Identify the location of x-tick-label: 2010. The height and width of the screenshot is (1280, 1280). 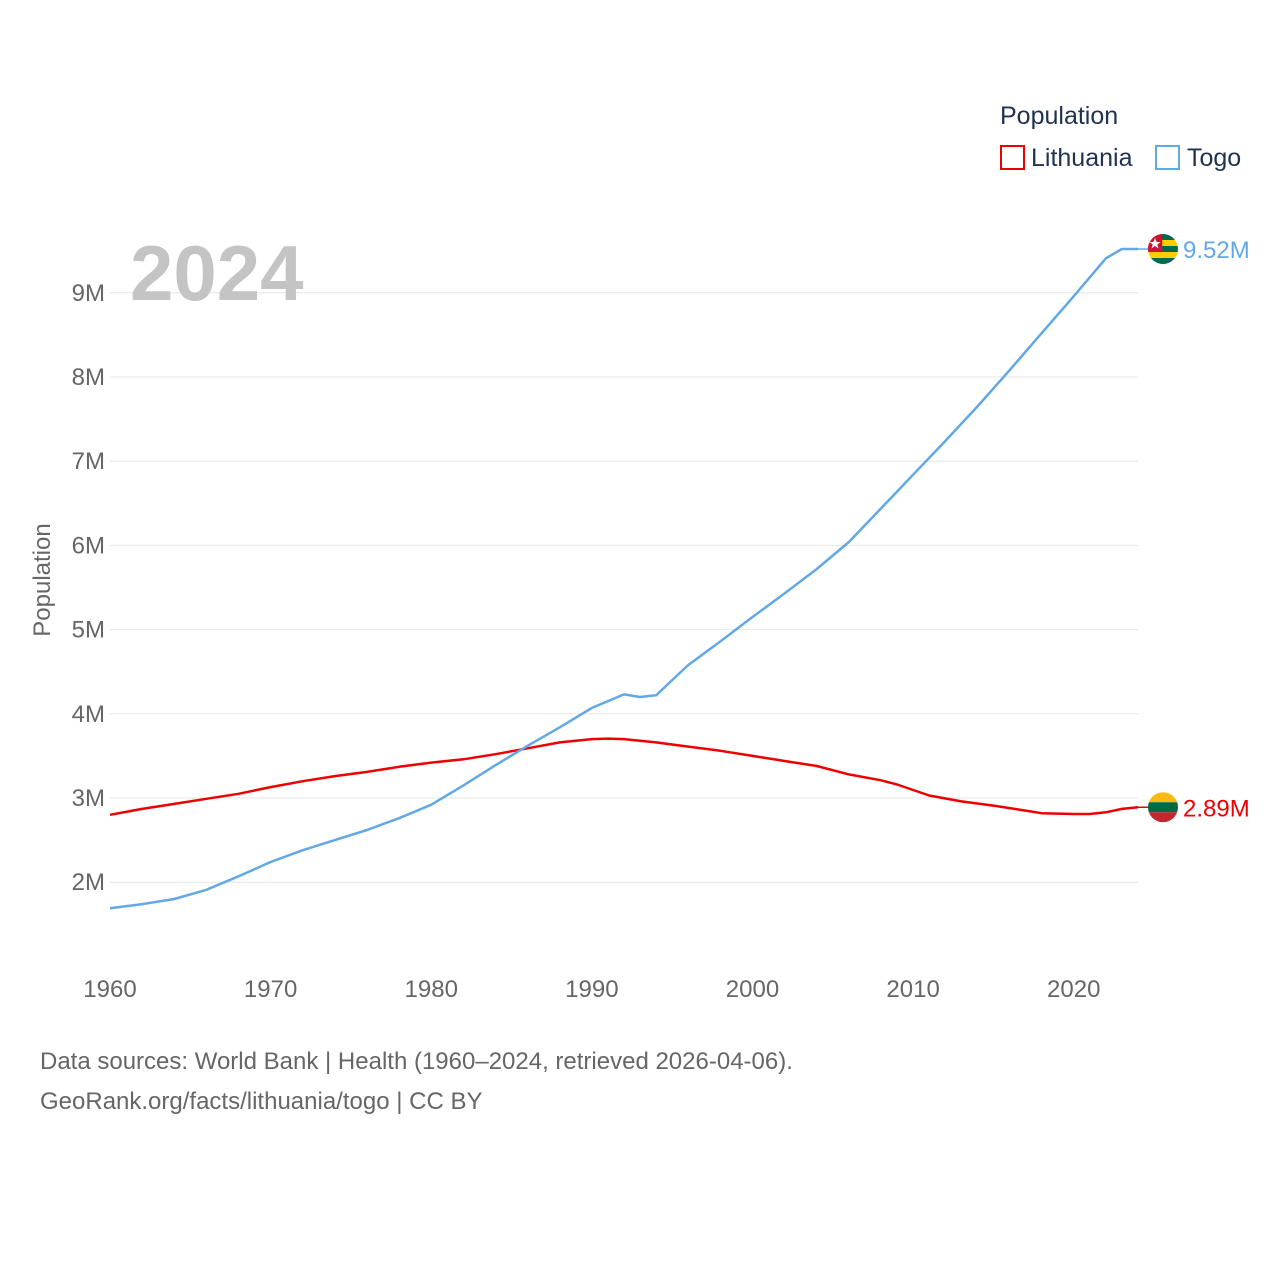
(912, 989).